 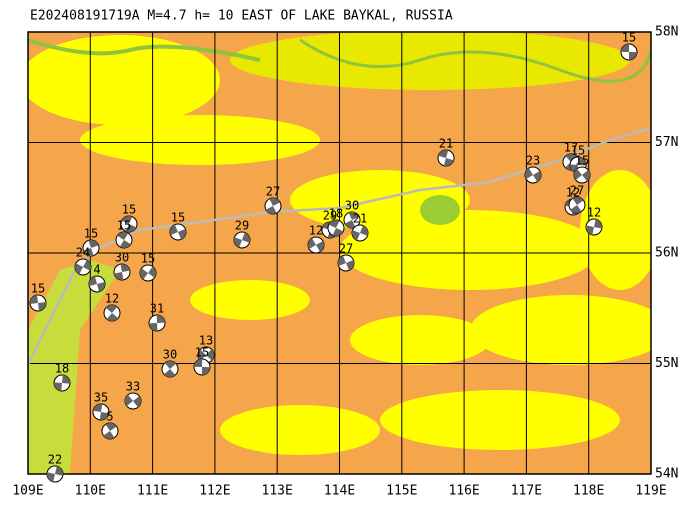 I want to click on beachball: 24, so click(x=83, y=261).